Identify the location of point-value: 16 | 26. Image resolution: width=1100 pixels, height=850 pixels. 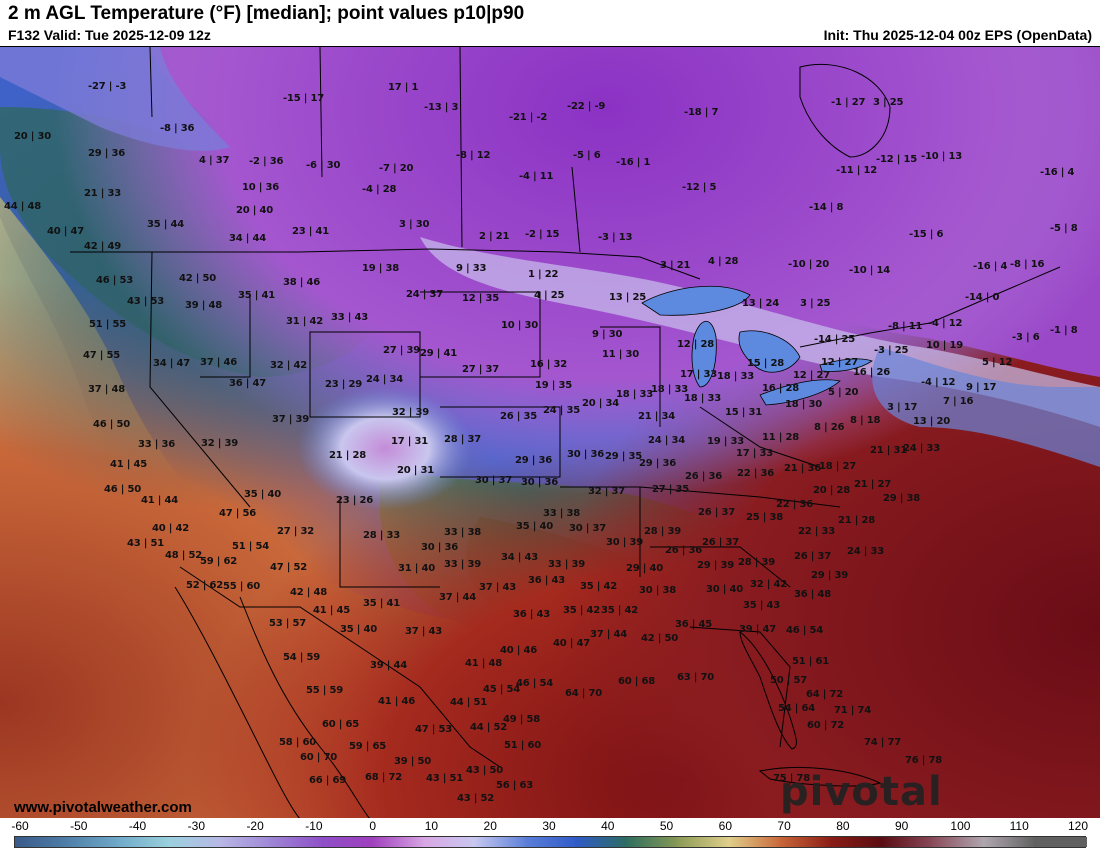
(872, 372).